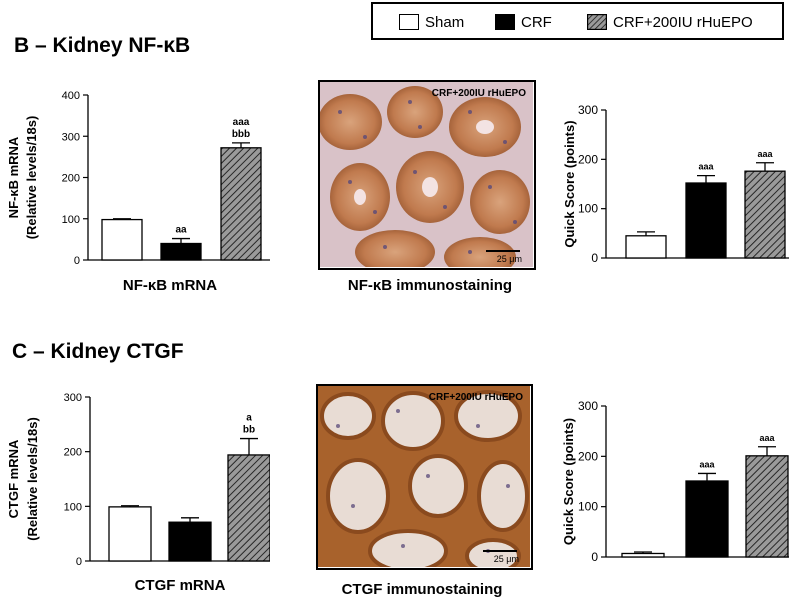 The width and height of the screenshot is (789, 603). Describe the element at coordinates (409, 22) in the screenshot. I see `legend-swatch-sham` at that location.